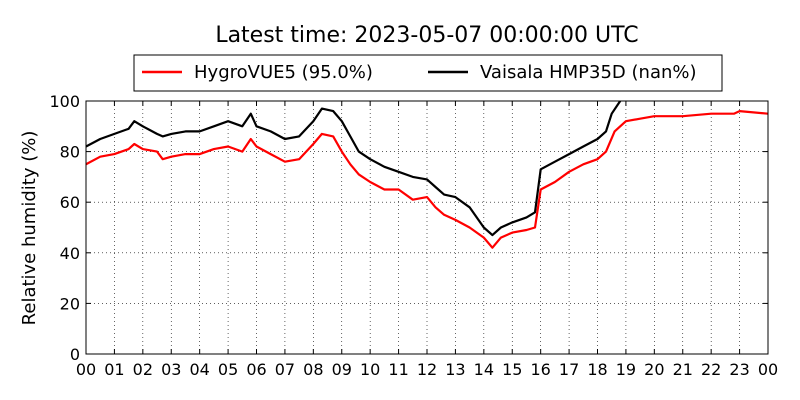 This screenshot has width=800, height=400. Describe the element at coordinates (285, 369) in the screenshot. I see `x-tick-label: 07` at that location.